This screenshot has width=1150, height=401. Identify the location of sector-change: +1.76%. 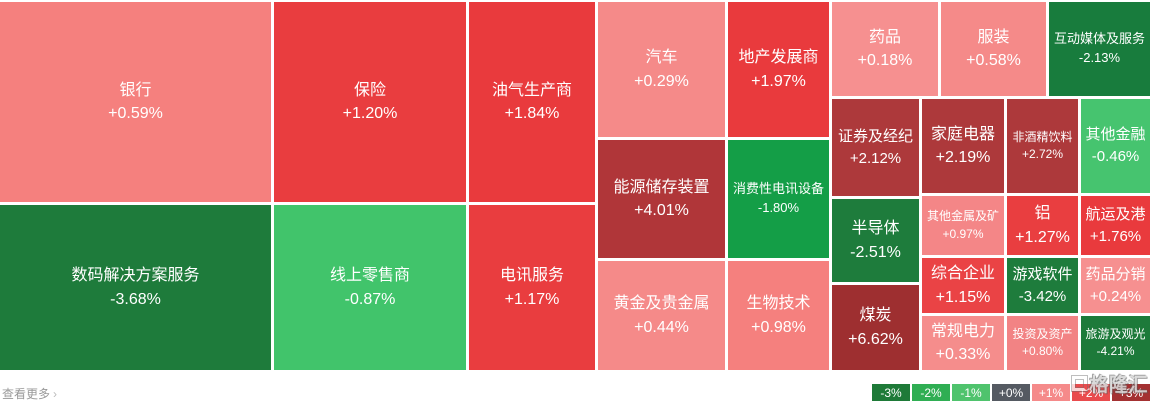
(1115, 236).